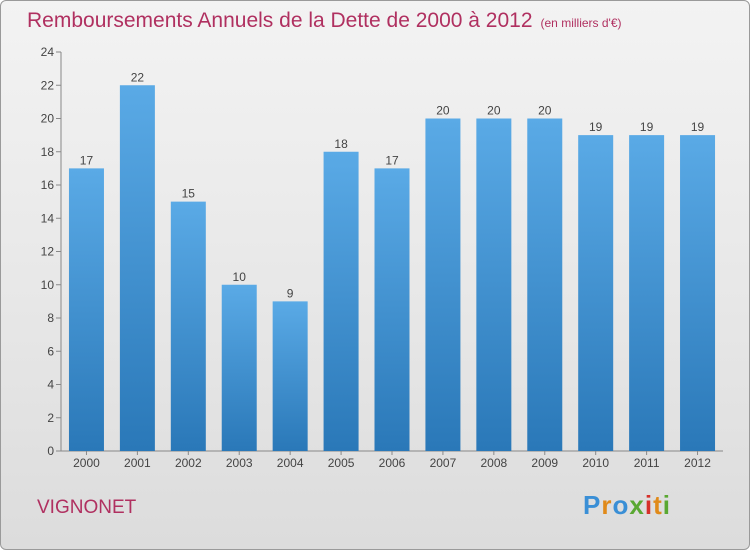  What do you see at coordinates (87, 507) in the screenshot?
I see `town-name: VIGNONET` at bounding box center [87, 507].